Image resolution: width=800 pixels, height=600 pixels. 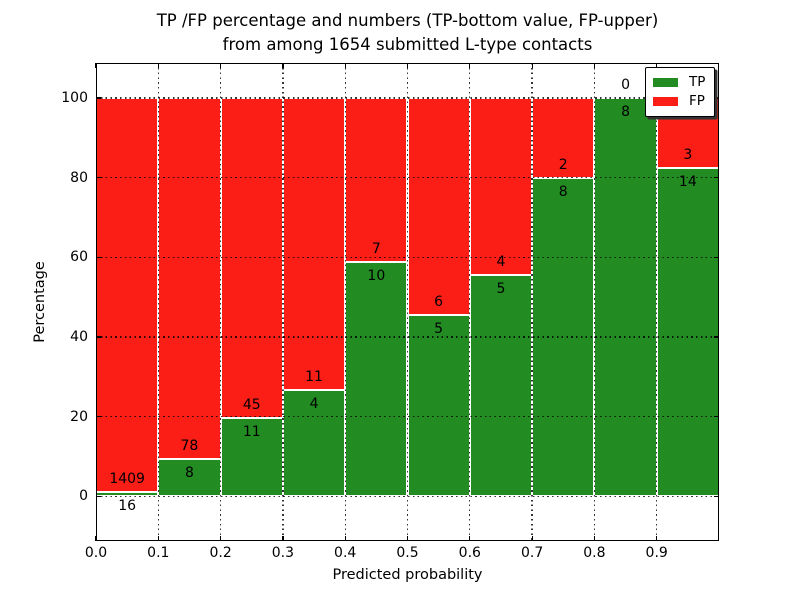 I want to click on y-tick-label: 40, so click(x=79, y=337).